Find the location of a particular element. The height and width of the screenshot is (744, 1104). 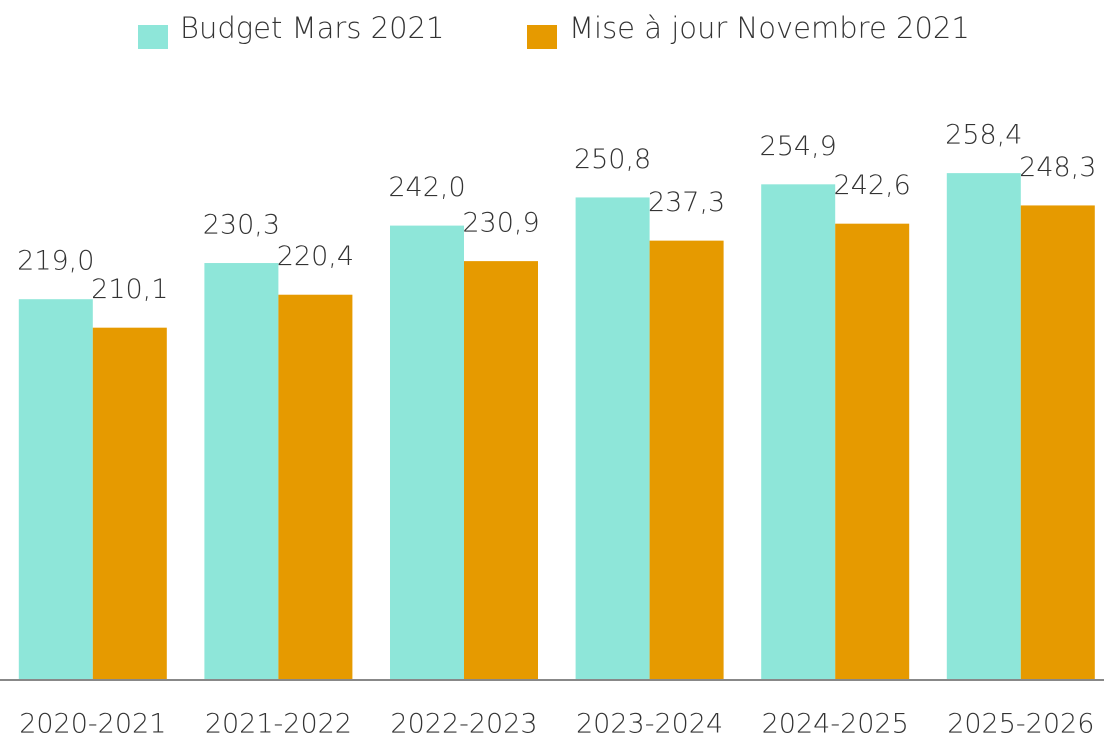

value-label: 248,3 is located at coordinates (1057, 167).